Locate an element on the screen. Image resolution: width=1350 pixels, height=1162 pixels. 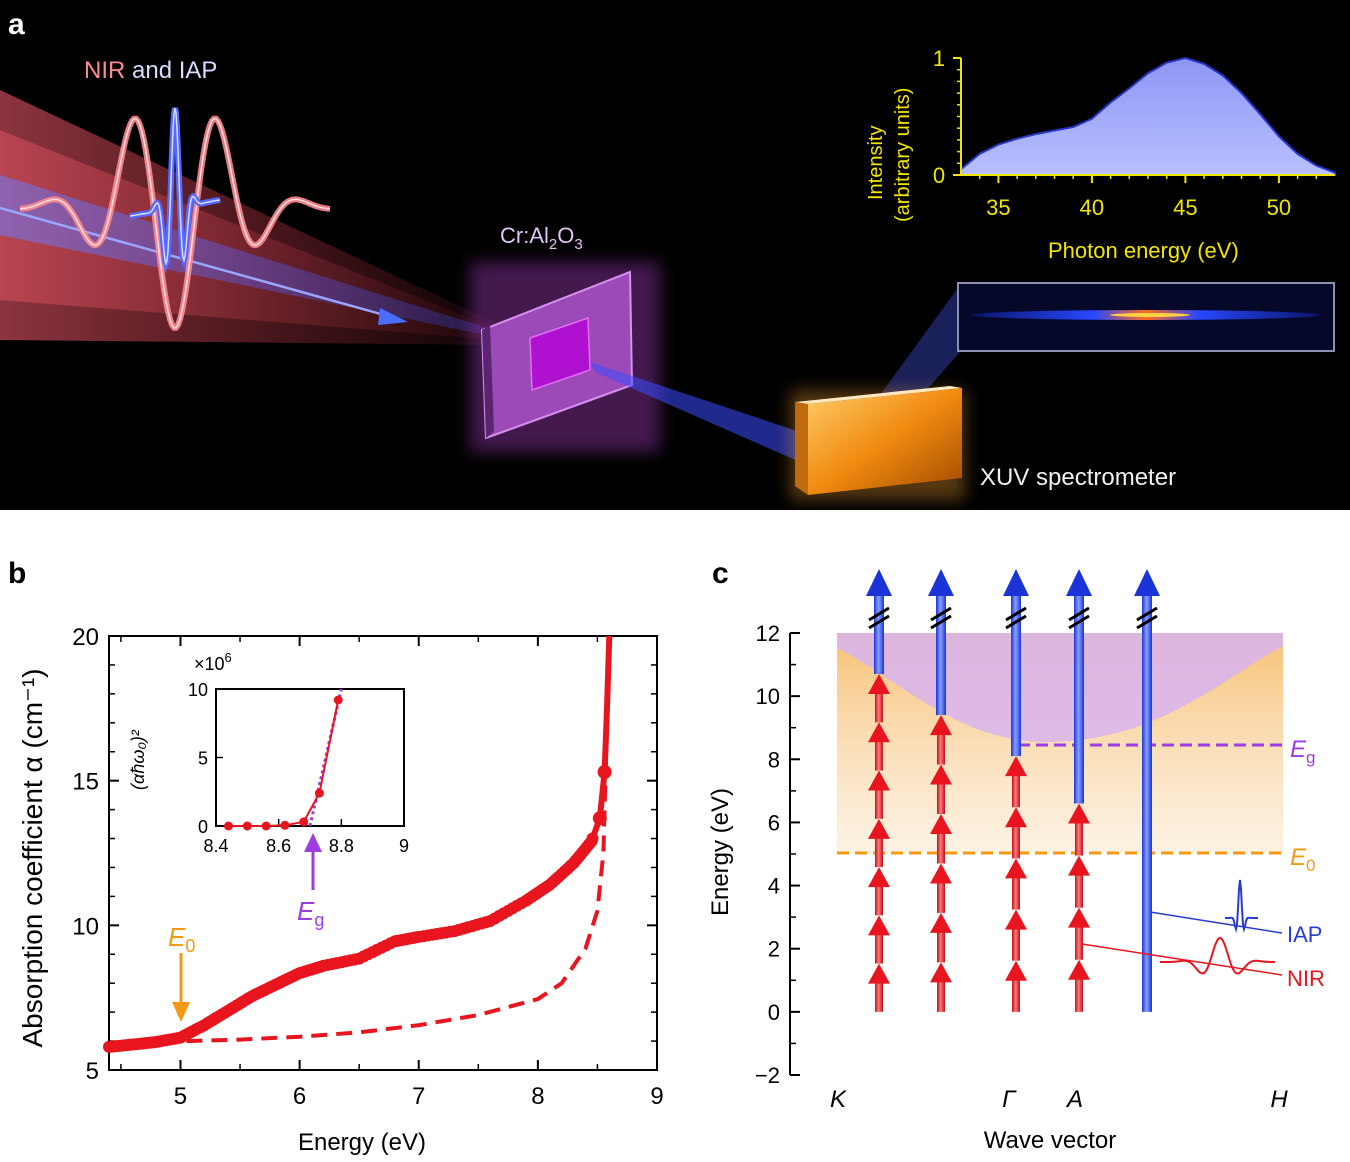
panel-a-label: a is located at coordinates (16, 24).